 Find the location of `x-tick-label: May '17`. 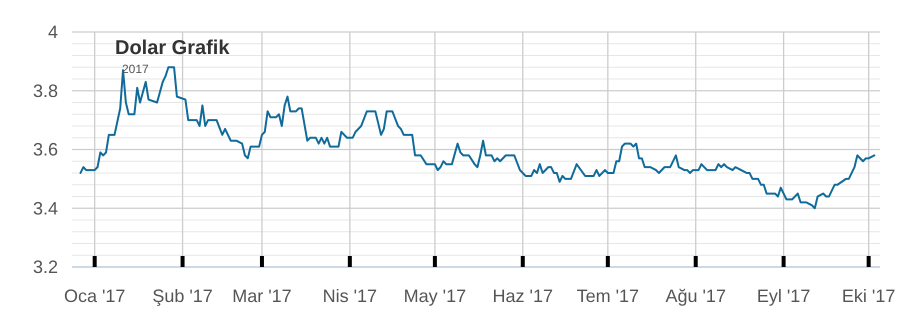

x-tick-label: May '17 is located at coordinates (435, 296).